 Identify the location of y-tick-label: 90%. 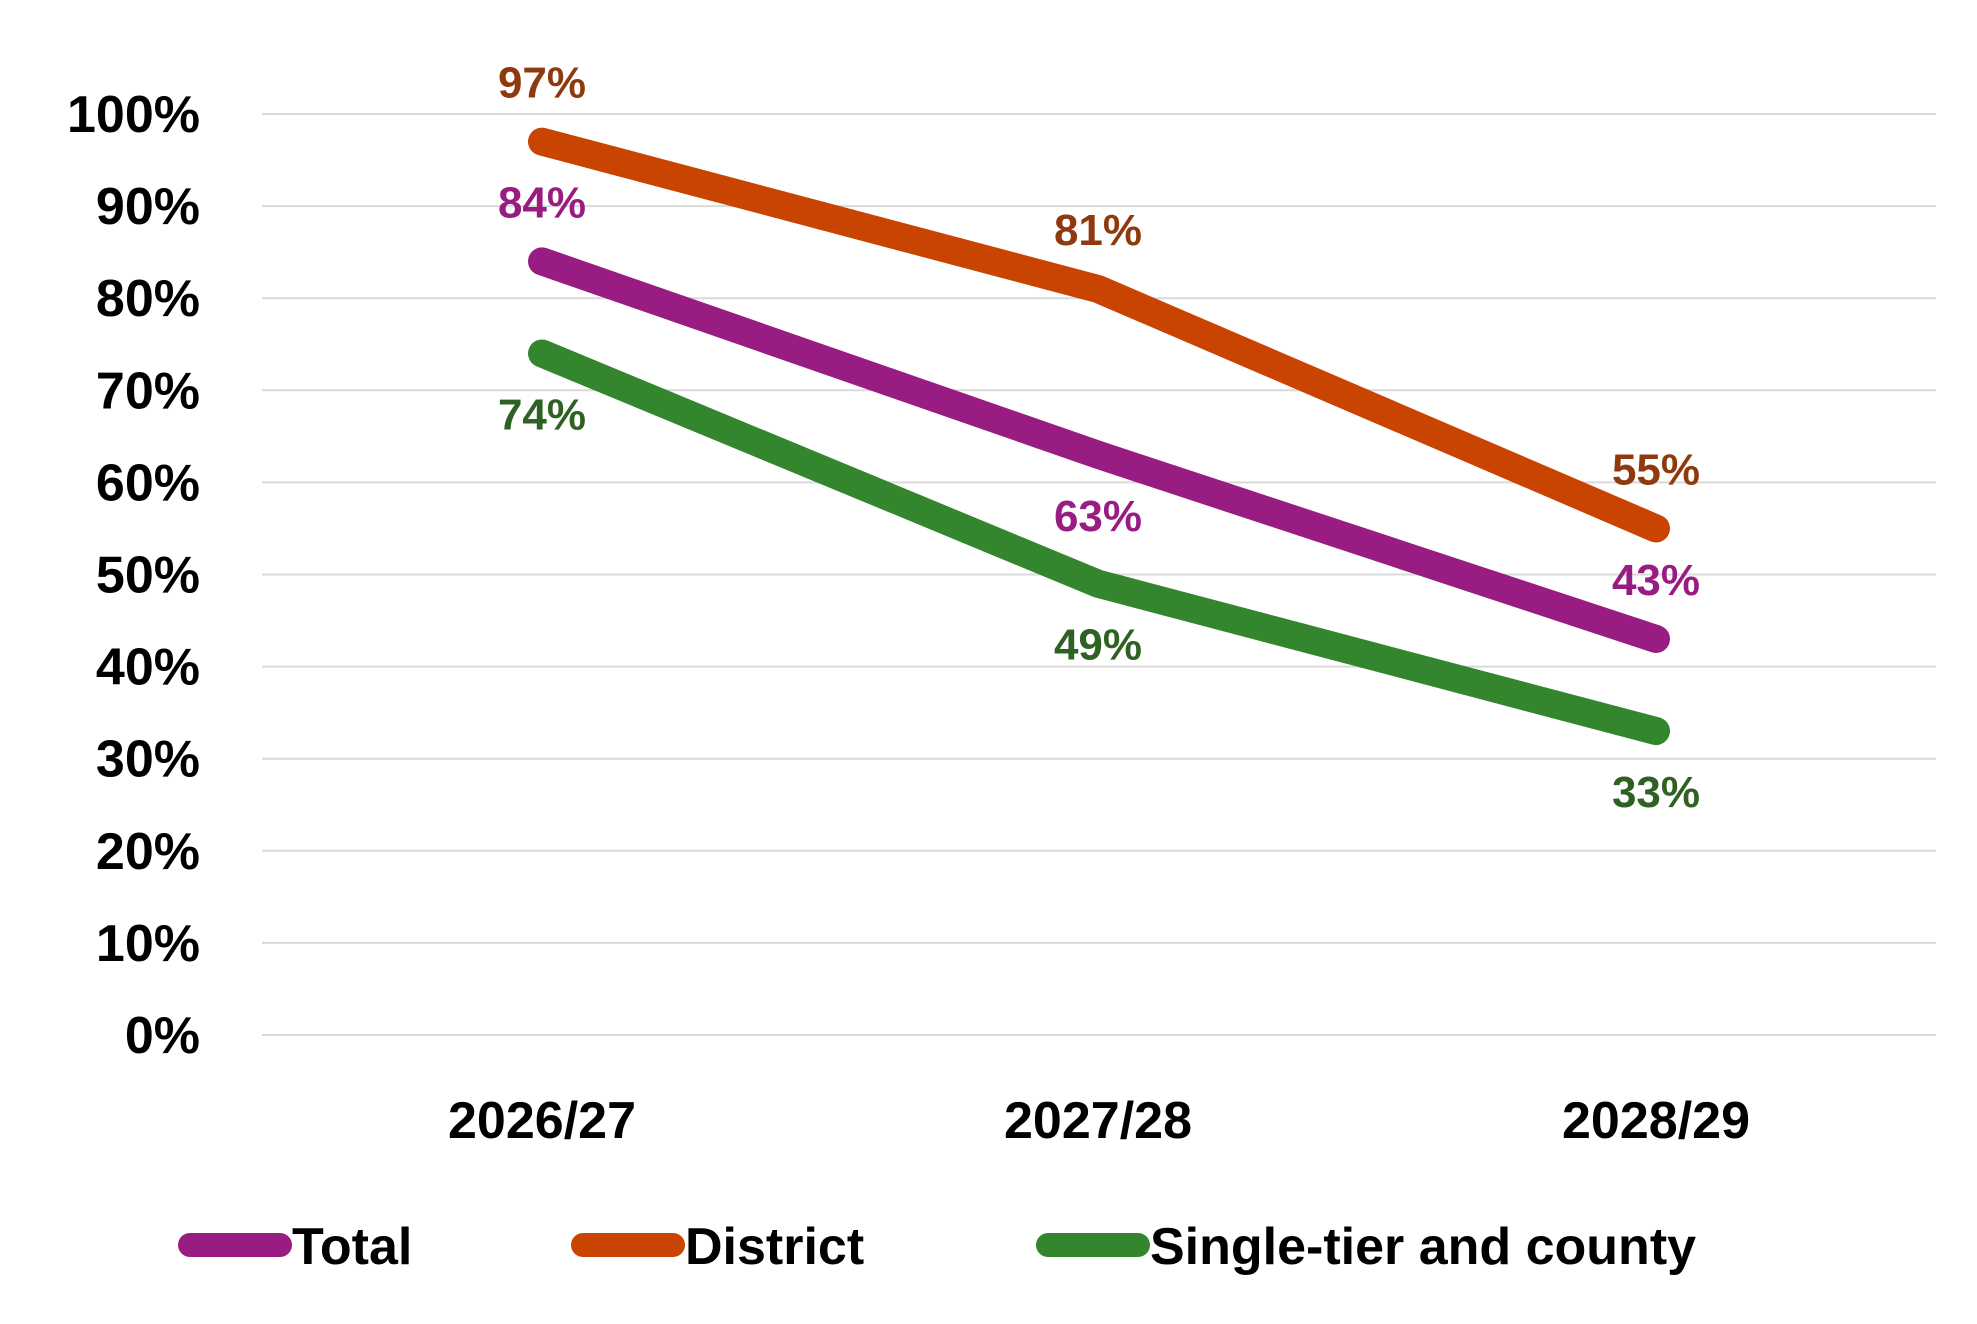
(148, 207).